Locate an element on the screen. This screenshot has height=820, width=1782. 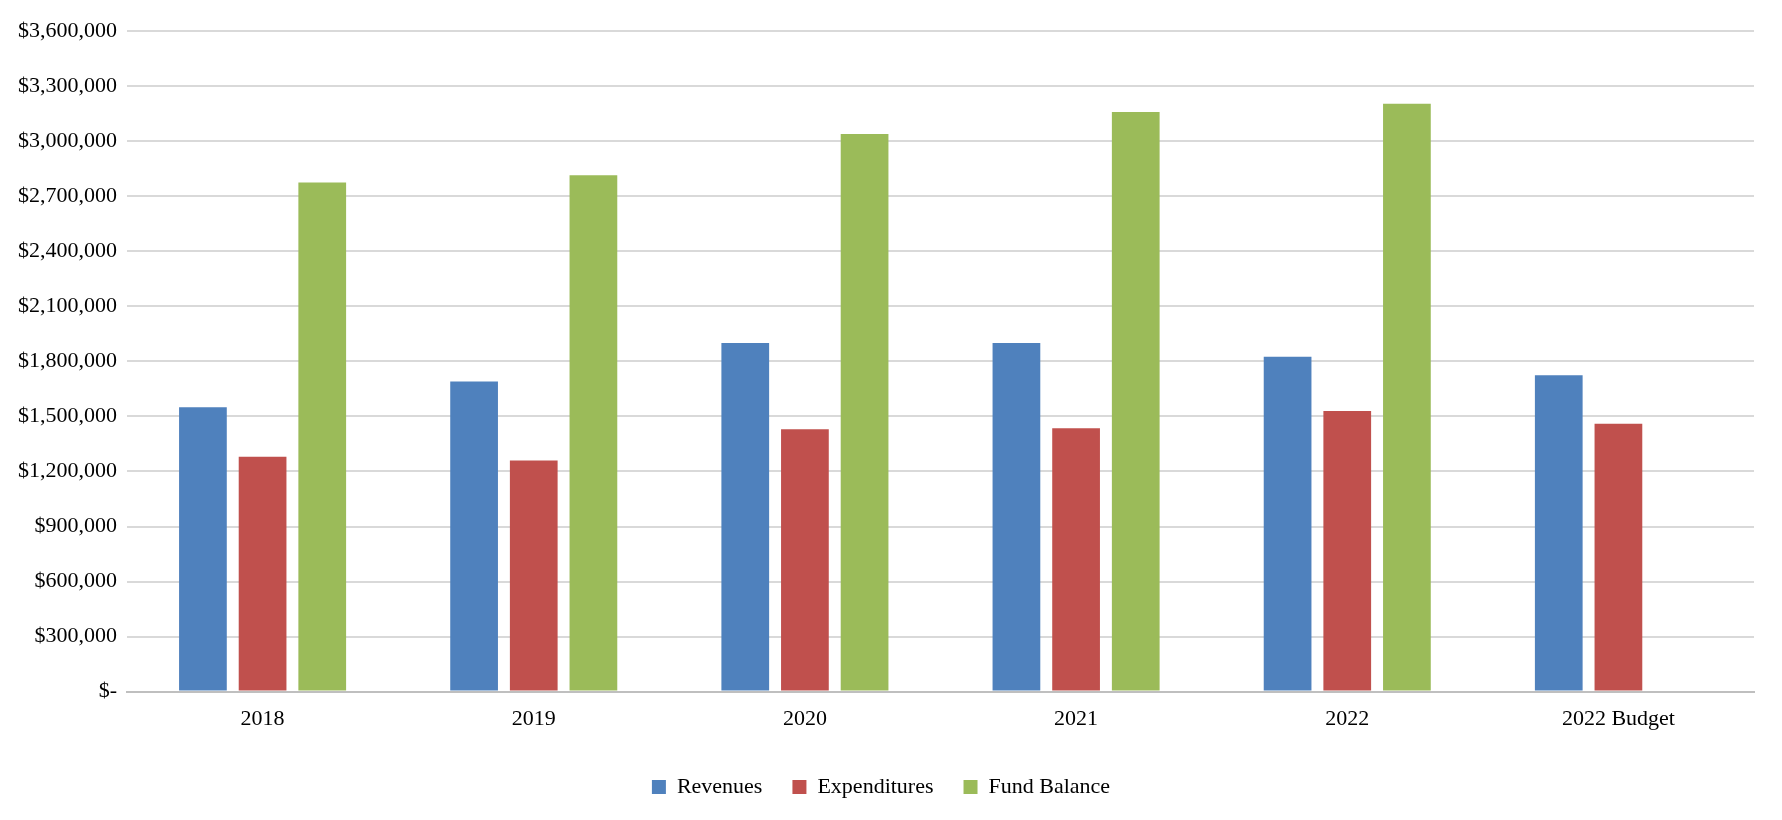
y-tick-label: $- is located at coordinates (107, 690).